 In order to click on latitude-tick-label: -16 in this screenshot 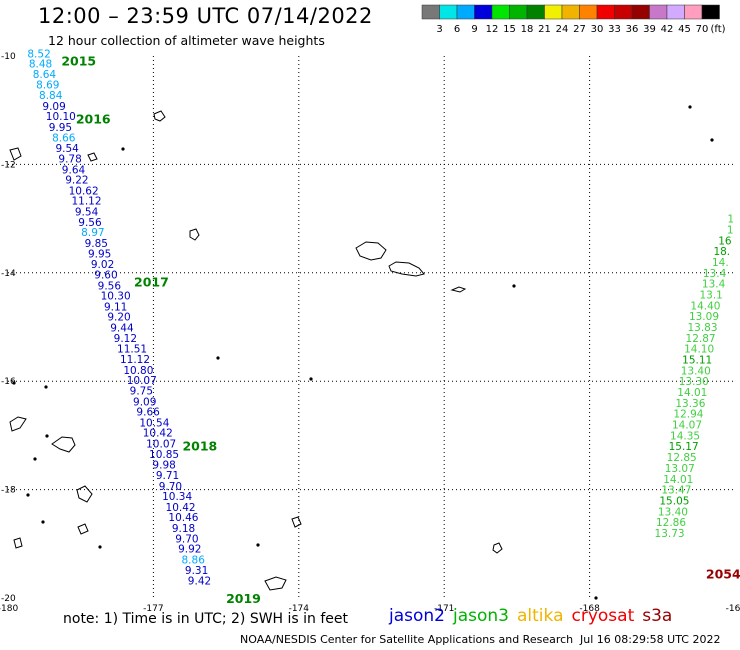, I will do `click(8, 382)`.